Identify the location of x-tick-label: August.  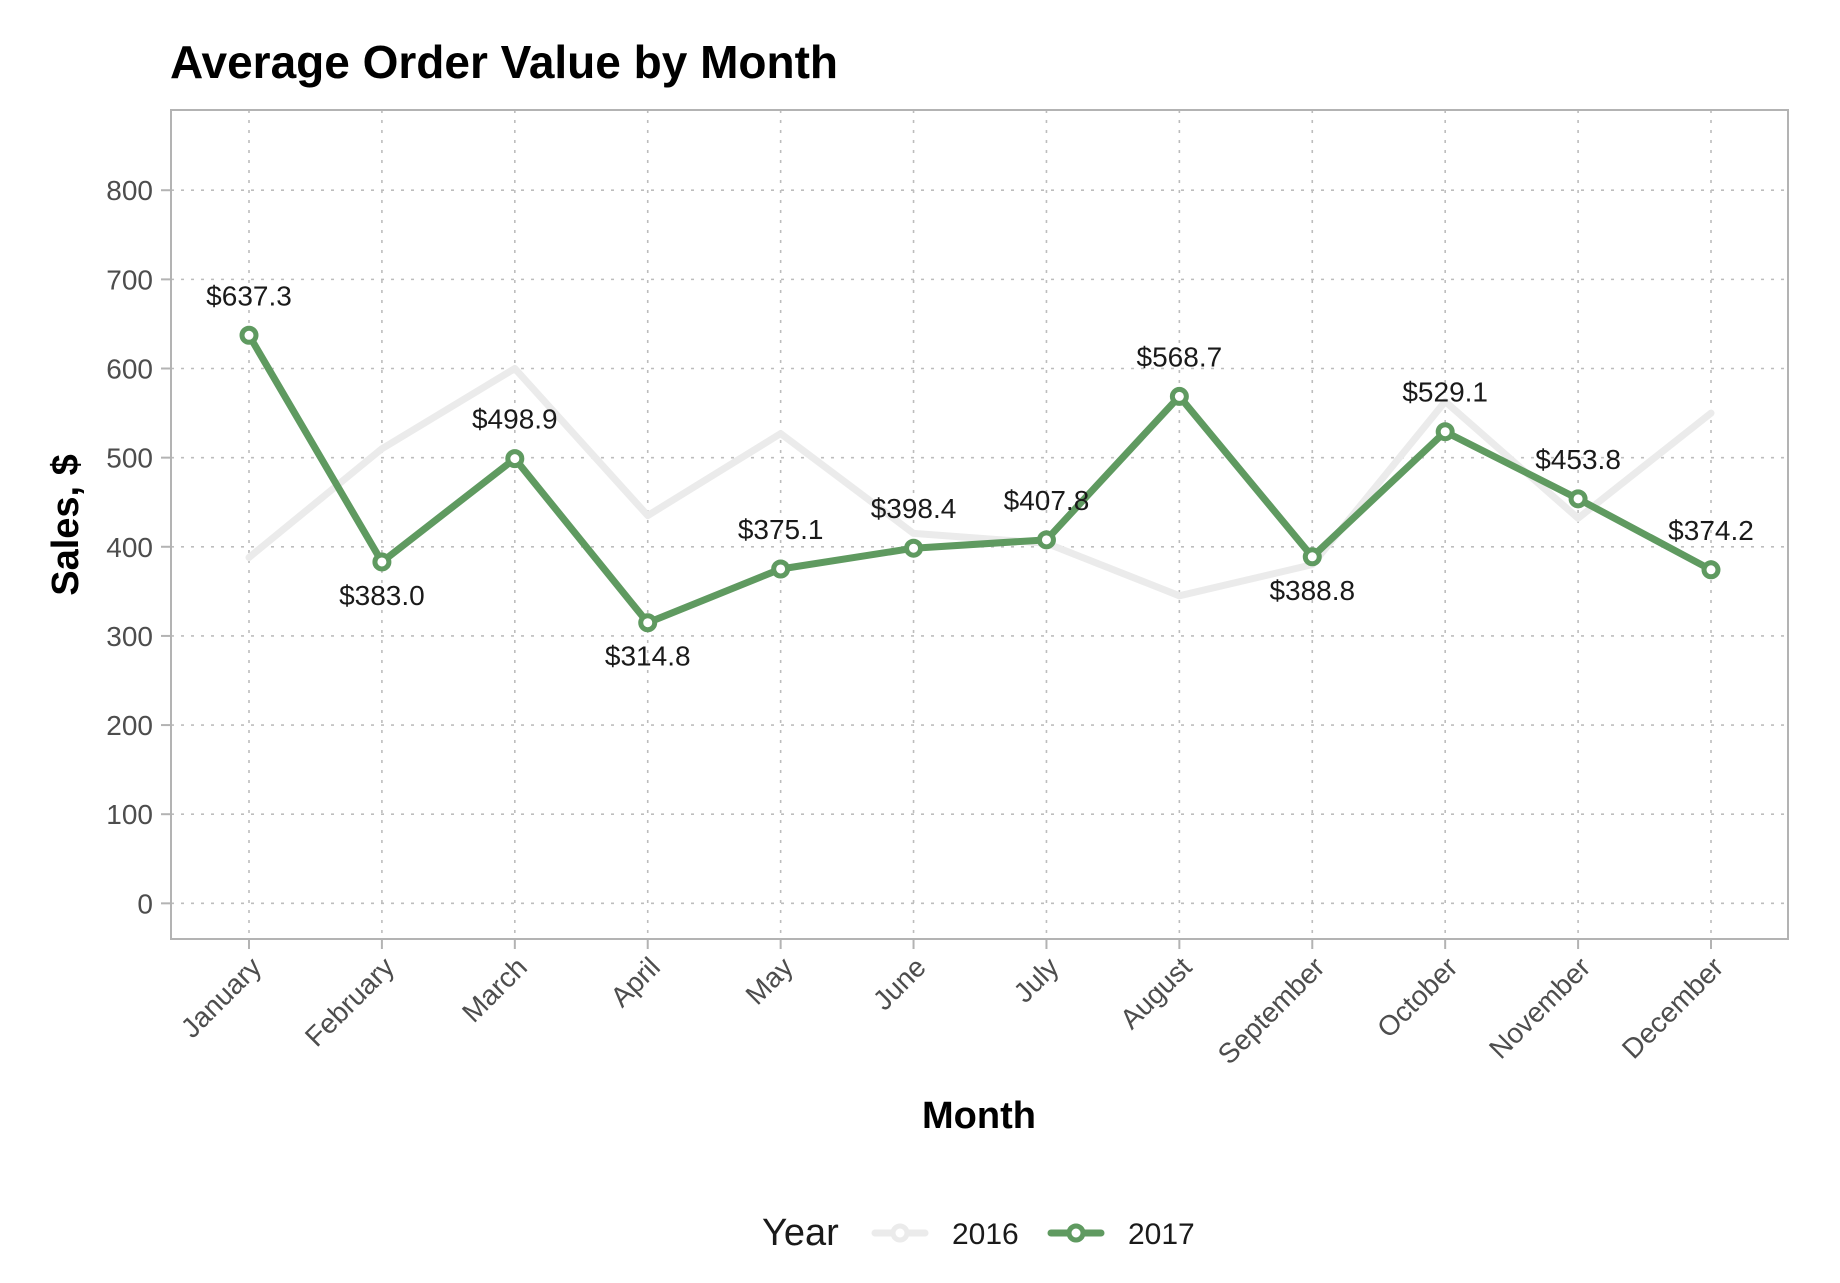
(1156, 993).